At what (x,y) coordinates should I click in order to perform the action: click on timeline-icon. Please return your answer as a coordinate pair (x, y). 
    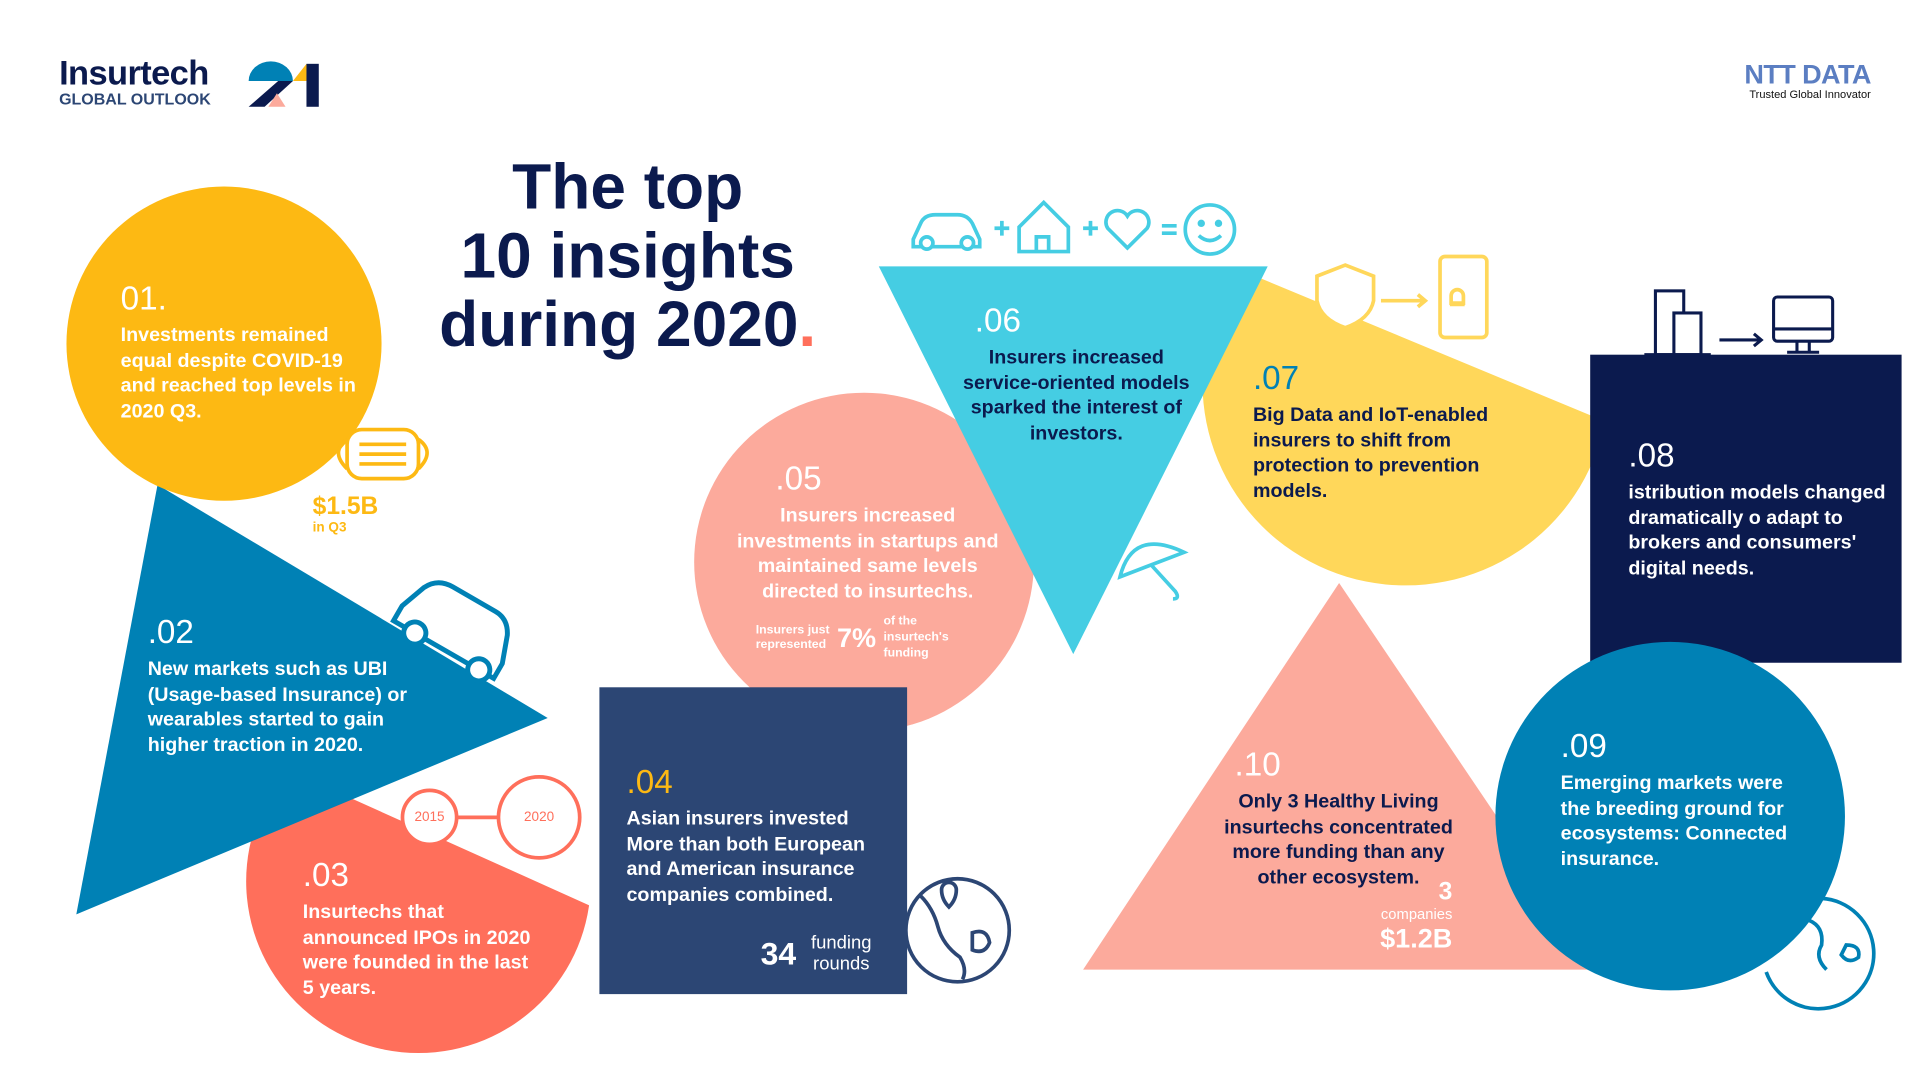
    Looking at the image, I should click on (491, 817).